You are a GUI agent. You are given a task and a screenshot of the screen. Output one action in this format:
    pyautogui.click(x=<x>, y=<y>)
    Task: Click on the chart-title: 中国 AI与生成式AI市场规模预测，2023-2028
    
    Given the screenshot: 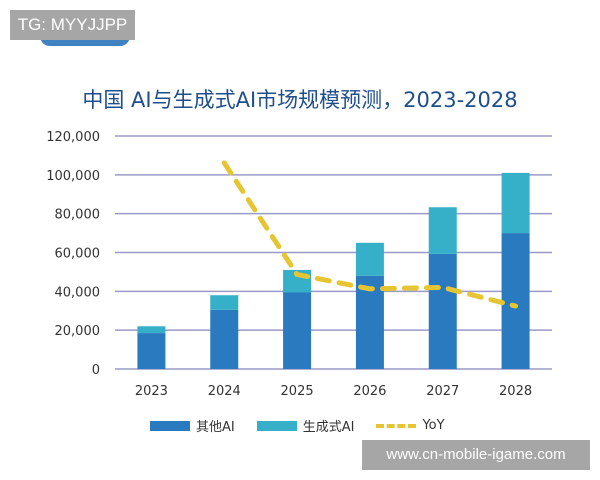 What is the action you would take?
    pyautogui.click(x=300, y=100)
    